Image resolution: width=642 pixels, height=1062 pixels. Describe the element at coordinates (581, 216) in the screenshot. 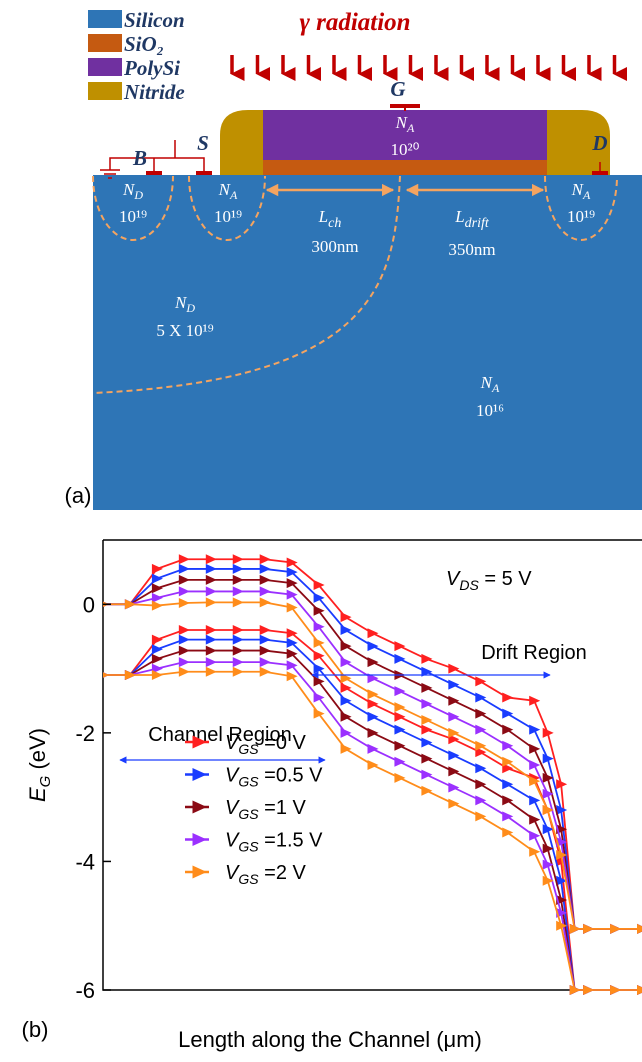

I see `doping-value: 10¹⁹` at that location.